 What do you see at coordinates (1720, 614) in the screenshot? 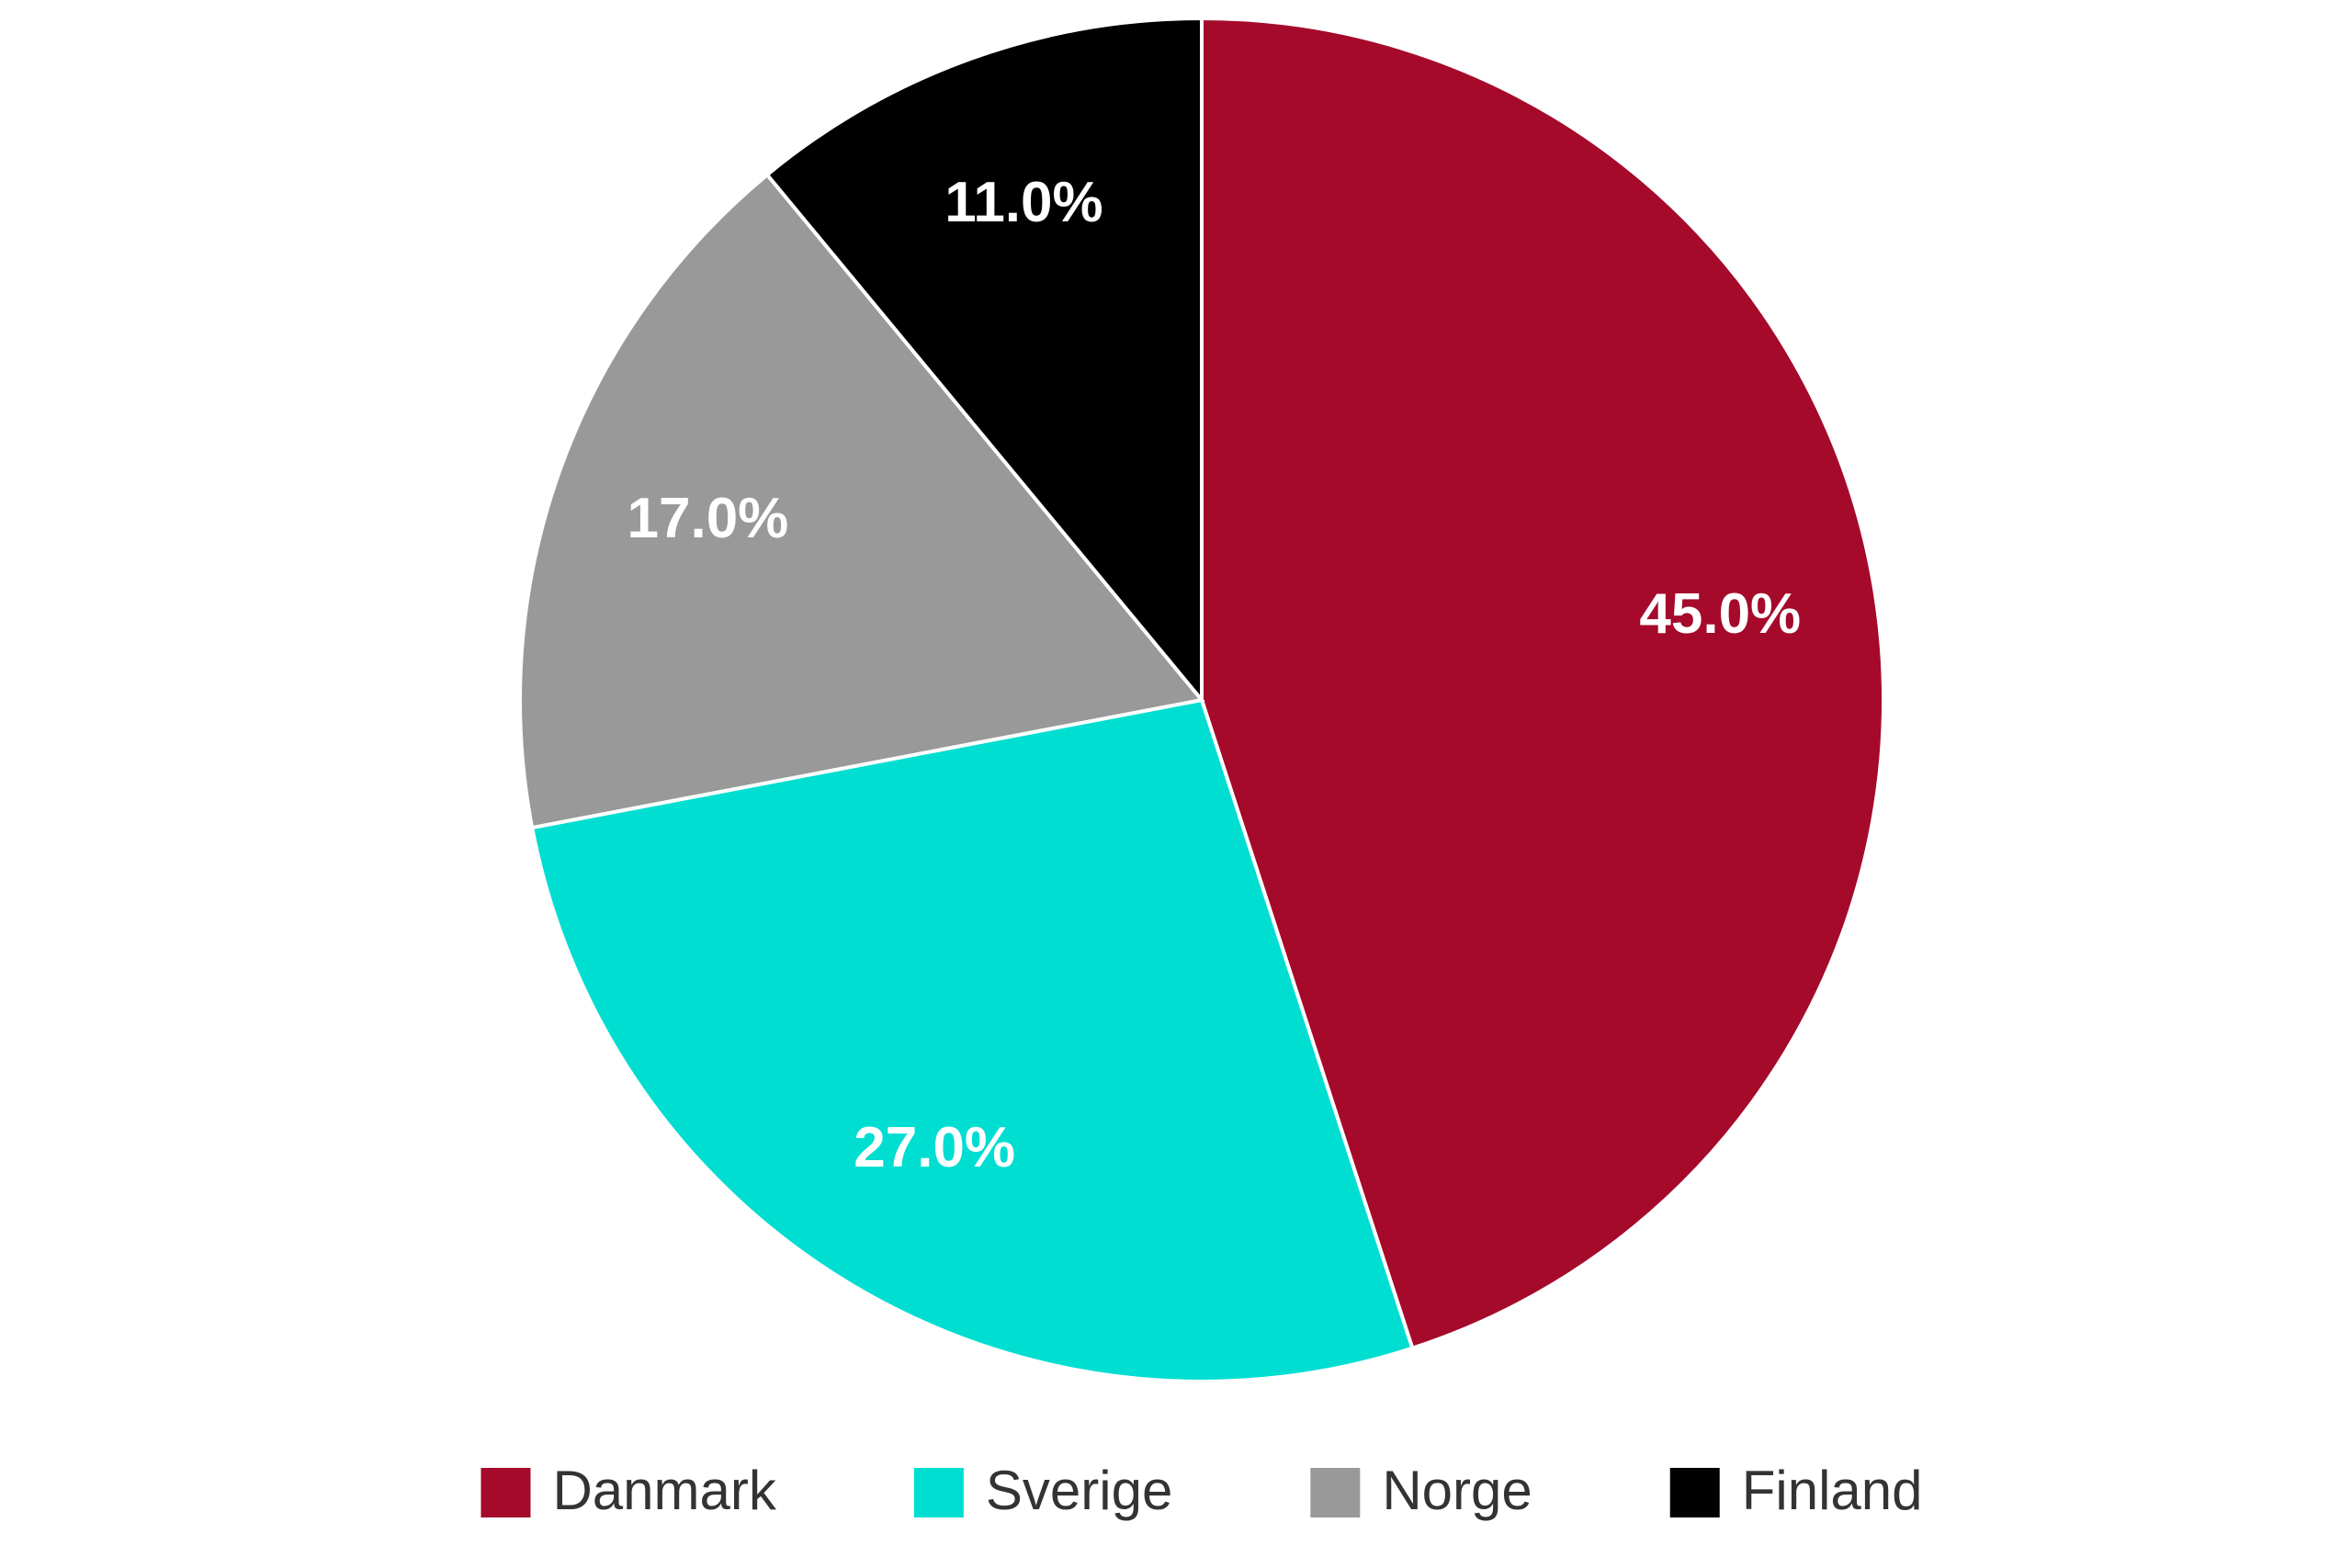
I see `value-label: 45.0%` at bounding box center [1720, 614].